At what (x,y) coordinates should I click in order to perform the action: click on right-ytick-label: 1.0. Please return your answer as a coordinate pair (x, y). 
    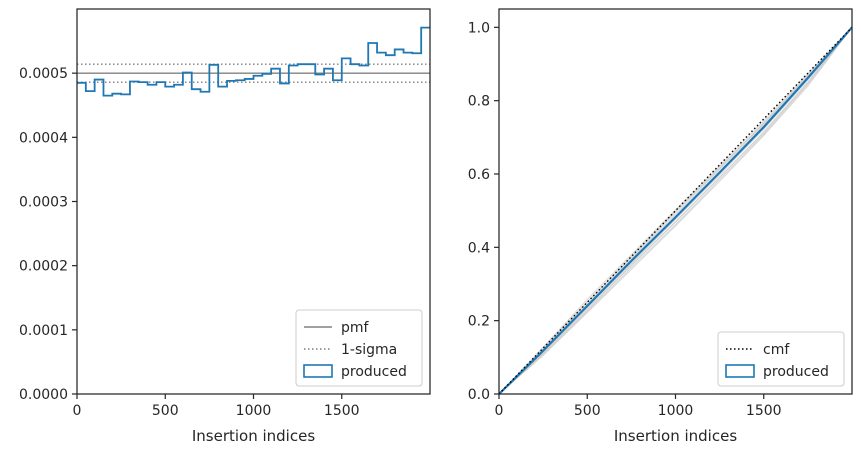
    Looking at the image, I should click on (479, 28).